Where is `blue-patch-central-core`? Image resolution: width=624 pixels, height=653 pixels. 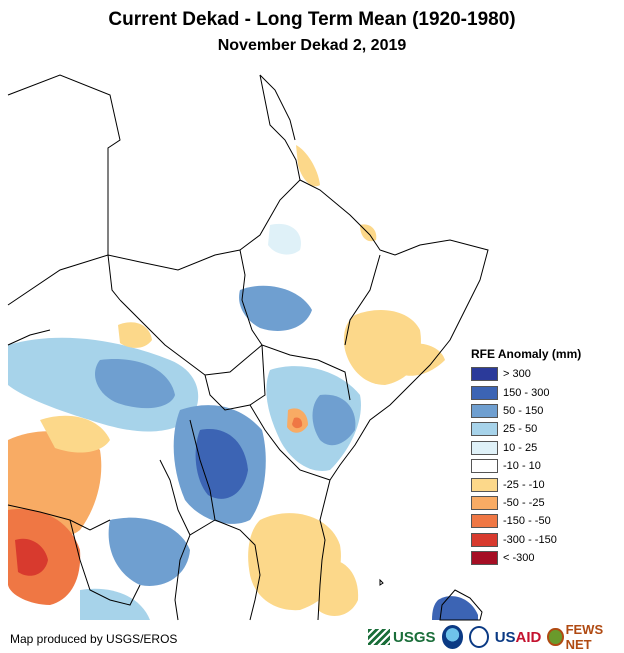 blue-patch-central-core is located at coordinates (221, 464).